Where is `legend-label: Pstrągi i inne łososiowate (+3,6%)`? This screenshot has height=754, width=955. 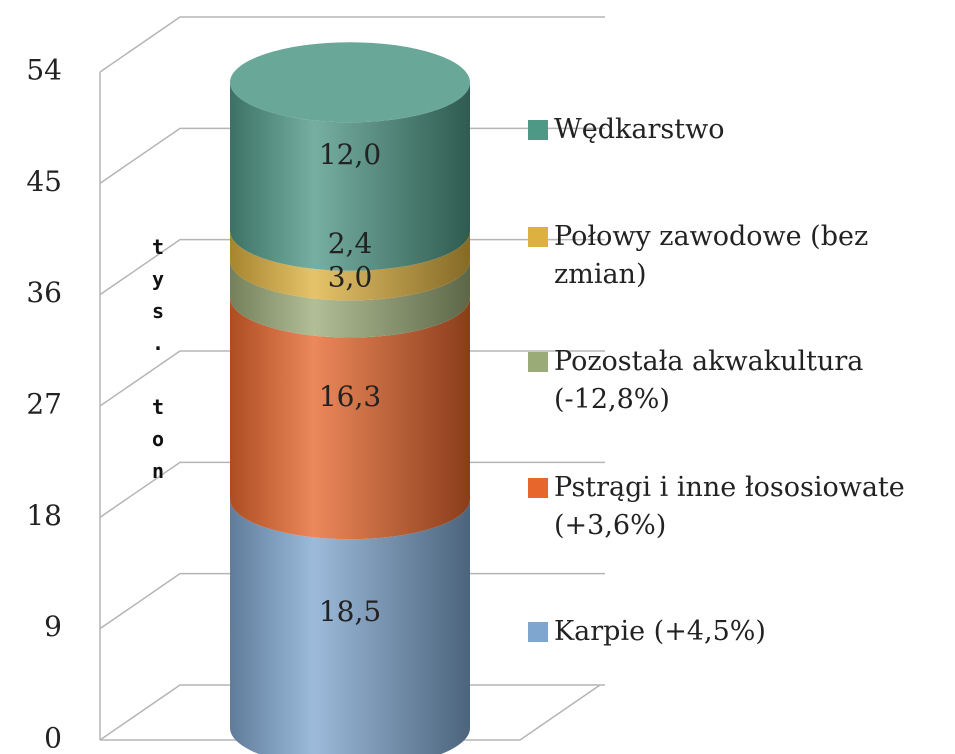 legend-label: Pstrągi i inne łososiowate (+3,6%) is located at coordinates (729, 506).